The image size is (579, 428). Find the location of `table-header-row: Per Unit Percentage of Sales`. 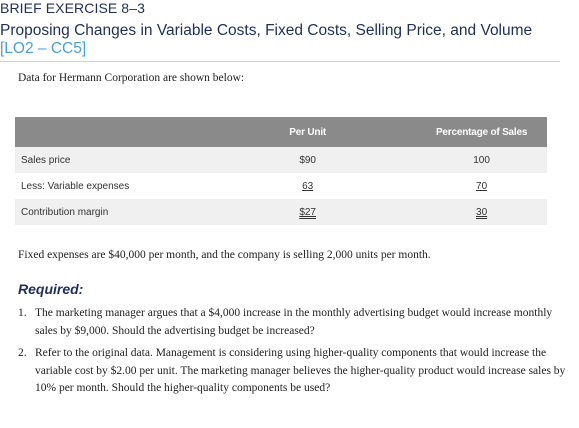

table-header-row: Per Unit Percentage of Sales is located at coordinates (281, 132).